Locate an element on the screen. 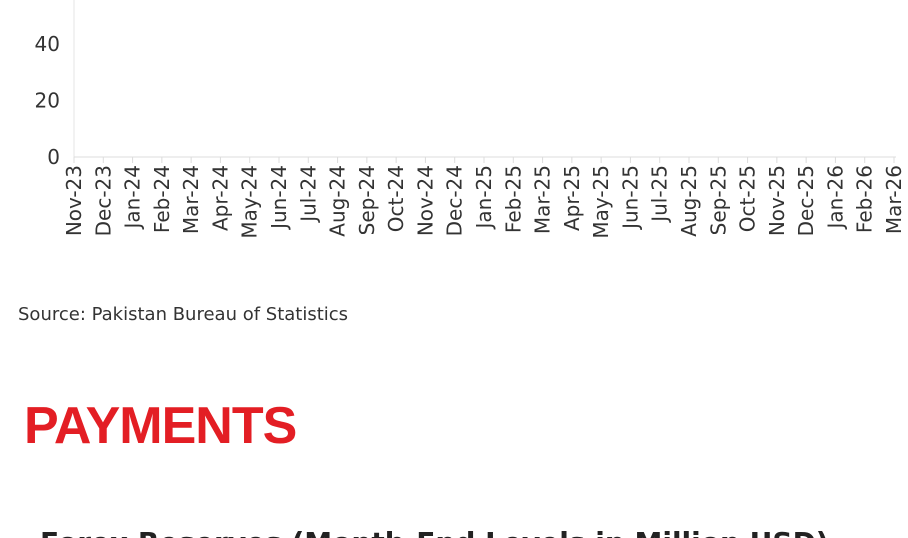 Image resolution: width=908 pixels, height=538 pixels. source-note: Source: Pakistan Bureau of Statistics is located at coordinates (183, 314).